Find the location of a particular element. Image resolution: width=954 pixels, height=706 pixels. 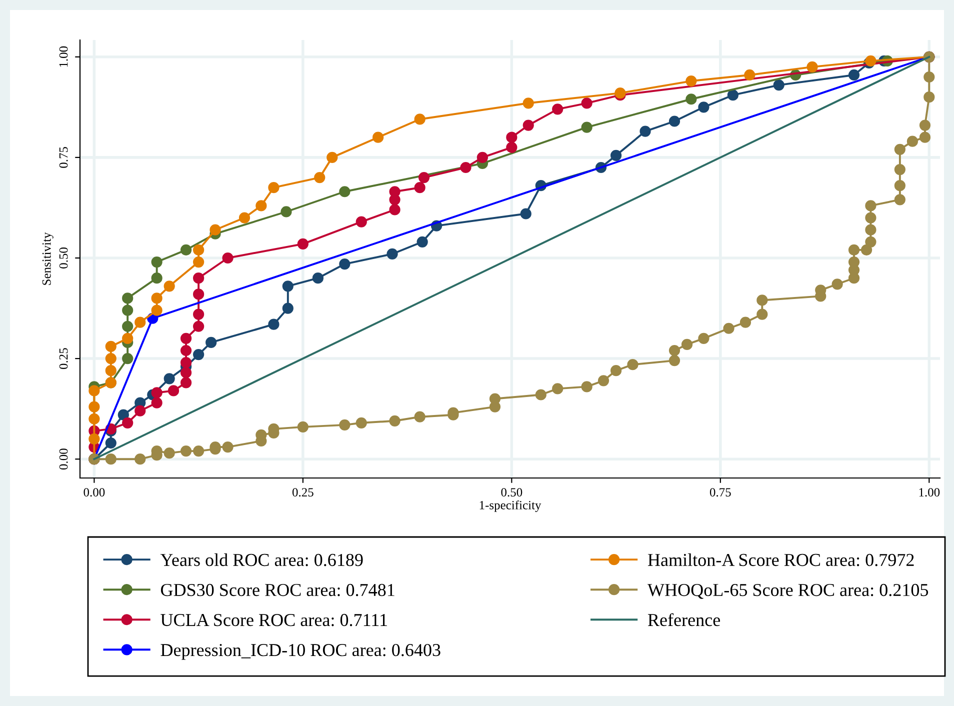

legend-label: WHOQoL-65 Score ROC area: 0.2105 is located at coordinates (787, 591).